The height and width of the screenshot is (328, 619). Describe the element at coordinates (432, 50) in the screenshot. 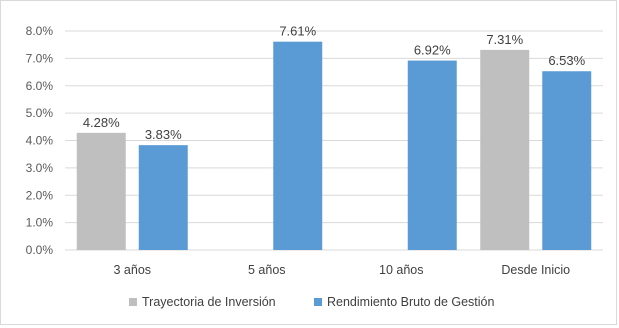

I see `data-label: 6.92%` at that location.